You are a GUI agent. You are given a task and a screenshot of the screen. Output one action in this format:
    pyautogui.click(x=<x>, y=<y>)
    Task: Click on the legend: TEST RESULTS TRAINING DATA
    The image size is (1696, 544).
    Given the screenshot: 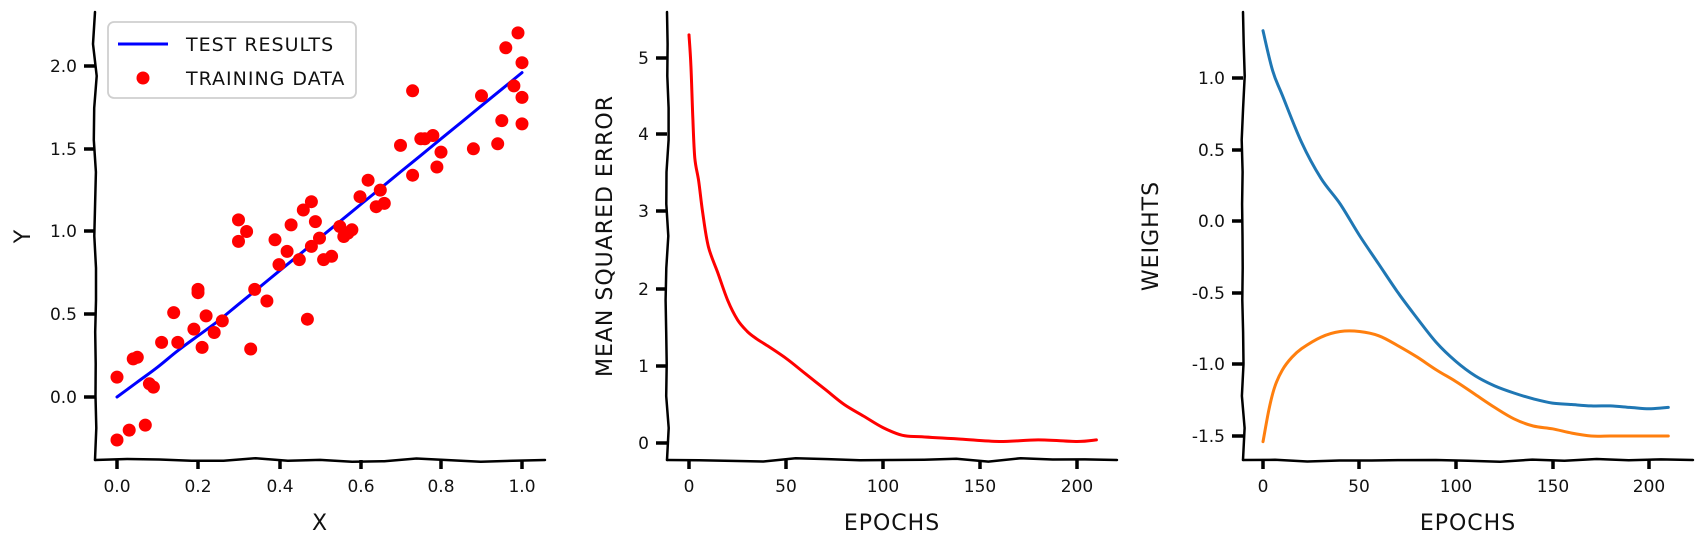 What is the action you would take?
    pyautogui.click(x=232, y=60)
    